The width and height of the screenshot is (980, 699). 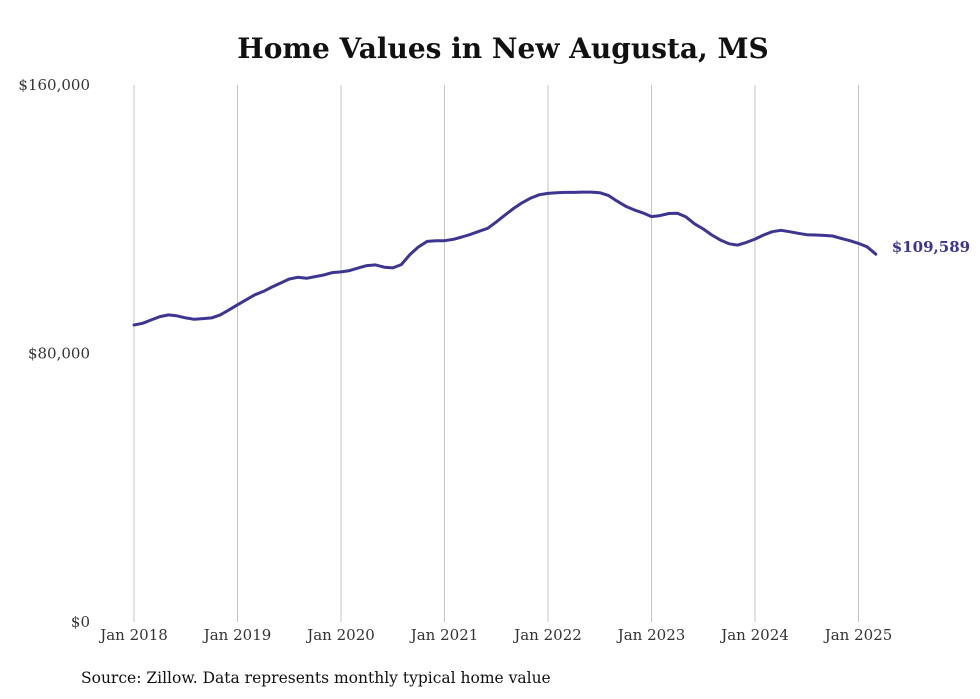 I want to click on y-tick-label: $80,000, so click(x=59, y=354).